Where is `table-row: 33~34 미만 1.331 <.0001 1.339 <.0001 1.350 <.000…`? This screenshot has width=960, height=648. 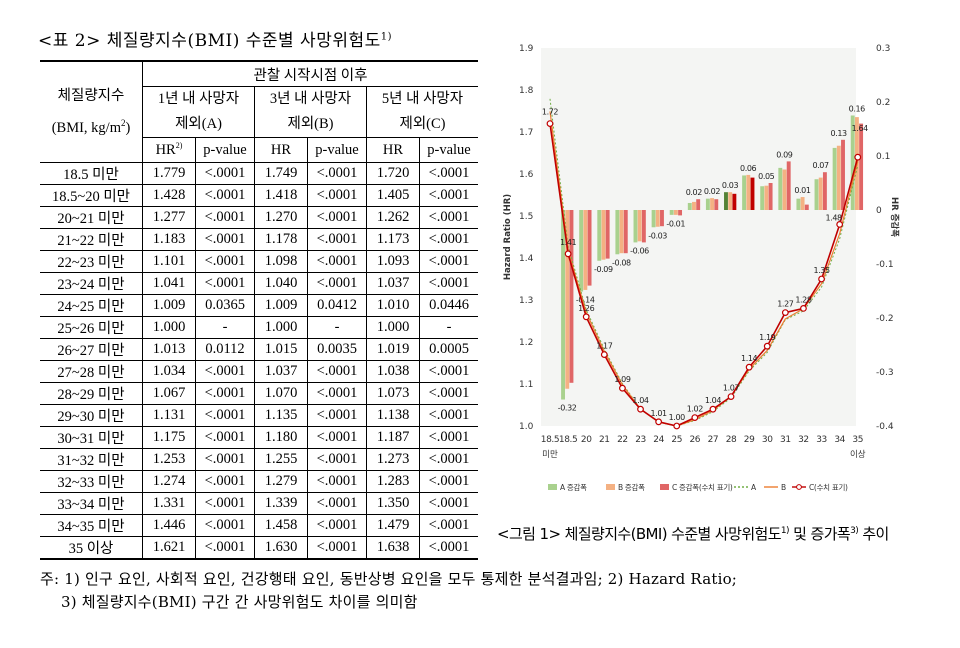
table-row: 33~34 미만 1.331 <.0001 1.339 <.0001 1.350 <.000… is located at coordinates (259, 503).